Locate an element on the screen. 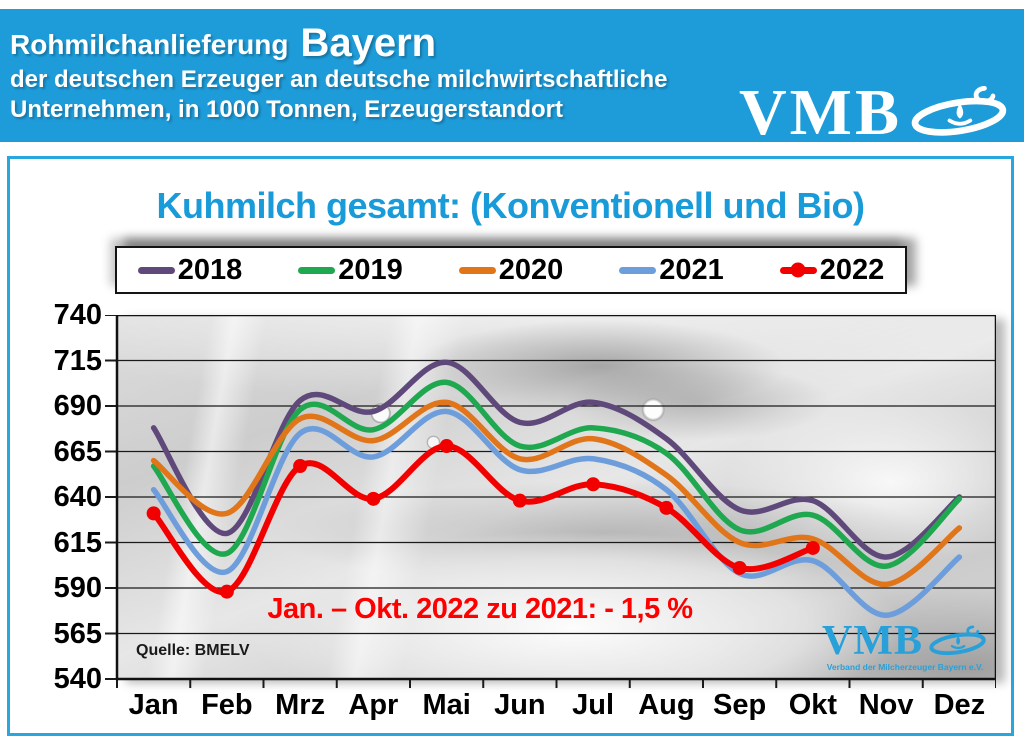 This screenshot has width=1024, height=744. x-axis-label-Mrz: Mrz is located at coordinates (300, 705).